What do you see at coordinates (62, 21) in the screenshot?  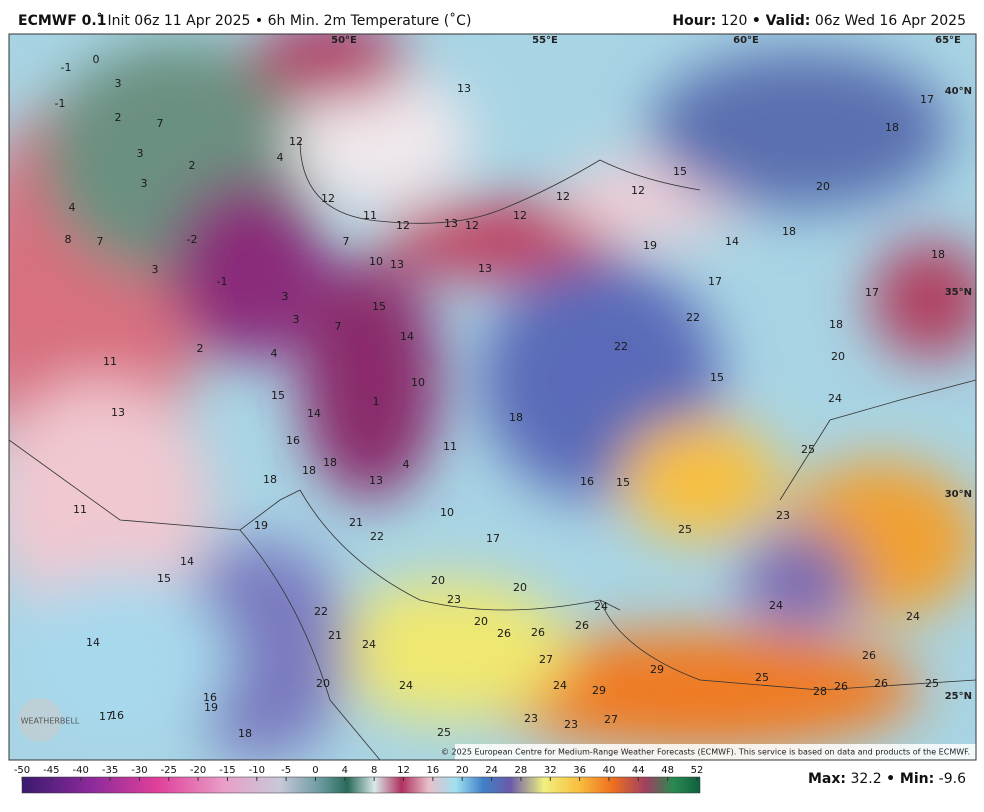 I see `model: ECMWF 0.1` at bounding box center [62, 21].